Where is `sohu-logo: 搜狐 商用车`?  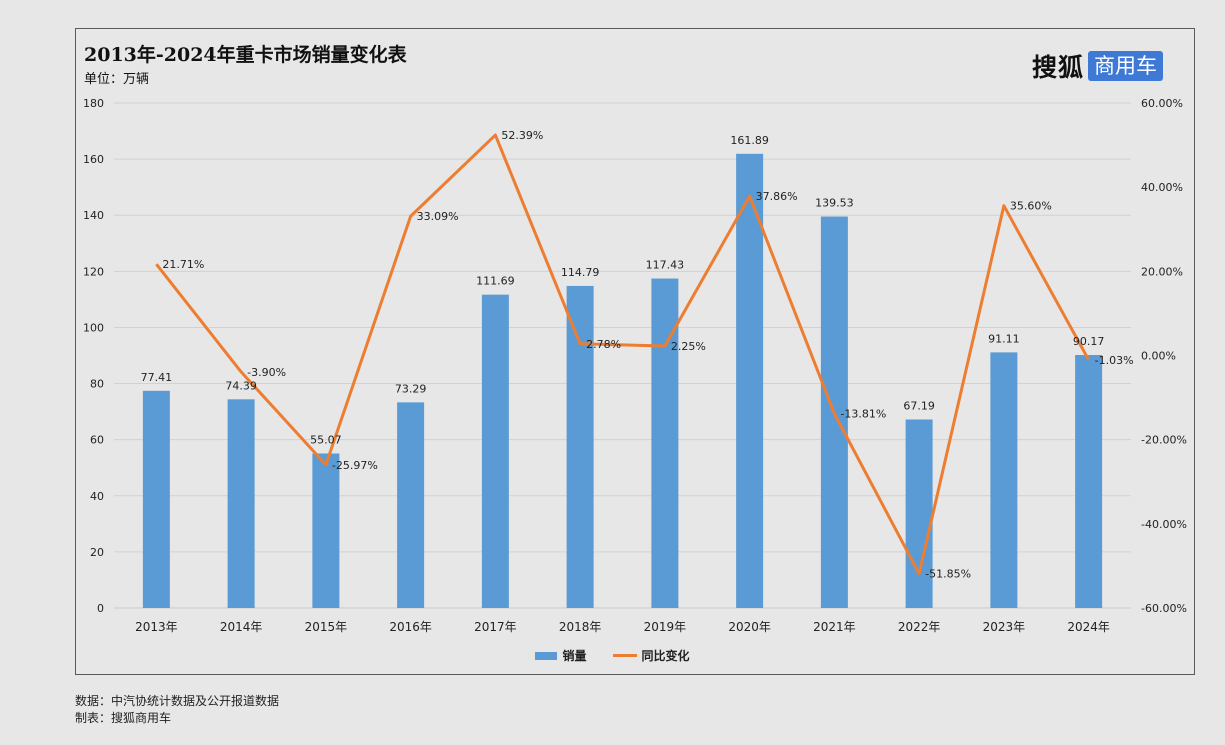
sohu-logo: 搜狐 商用车 is located at coordinates (1098, 66).